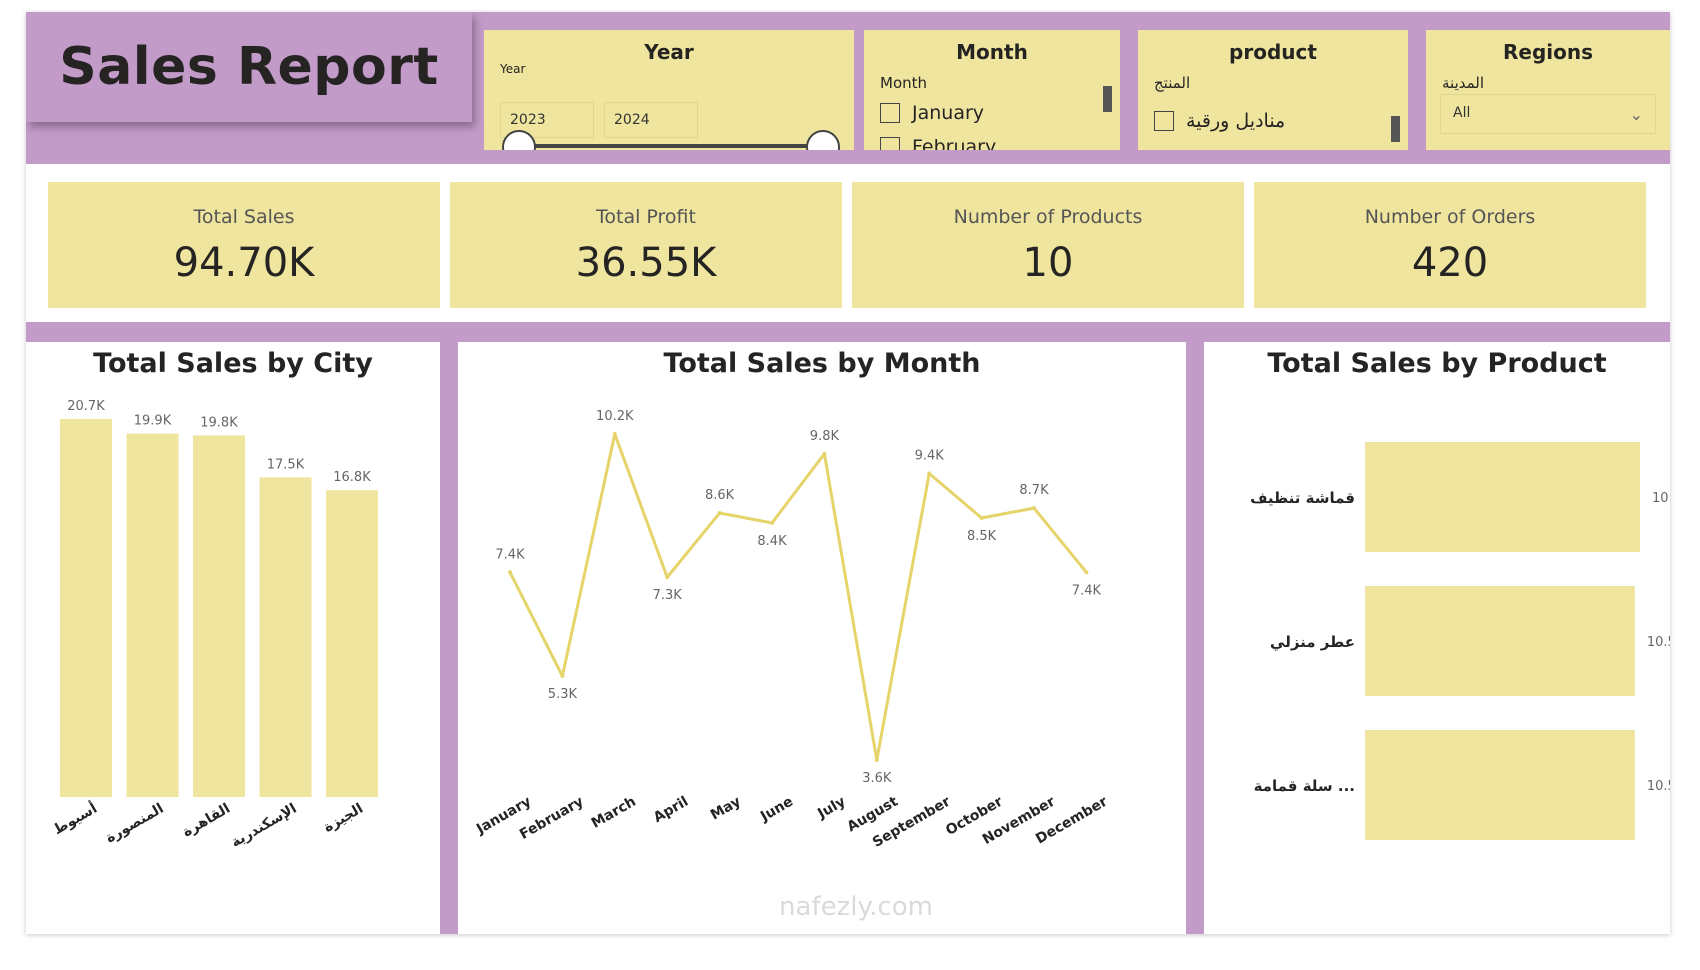  What do you see at coordinates (668, 595) in the screenshot?
I see `month-data-label: 7.3K` at bounding box center [668, 595].